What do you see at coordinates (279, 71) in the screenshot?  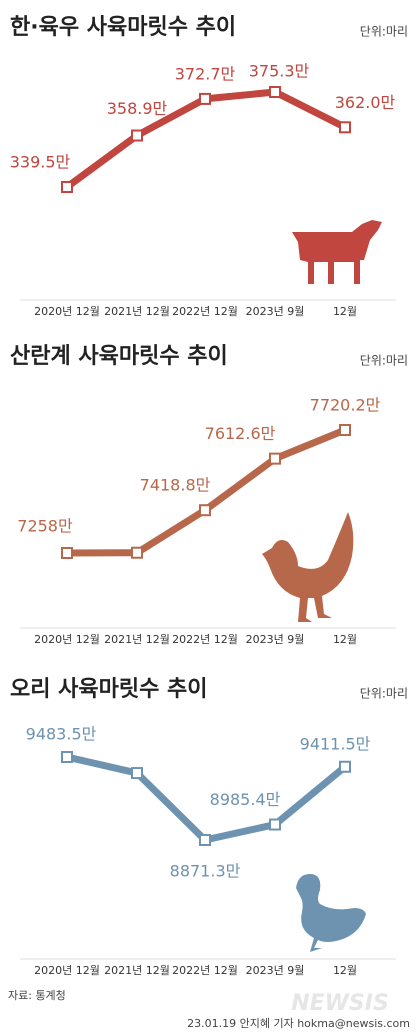 I see `value-label: 375.3만` at bounding box center [279, 71].